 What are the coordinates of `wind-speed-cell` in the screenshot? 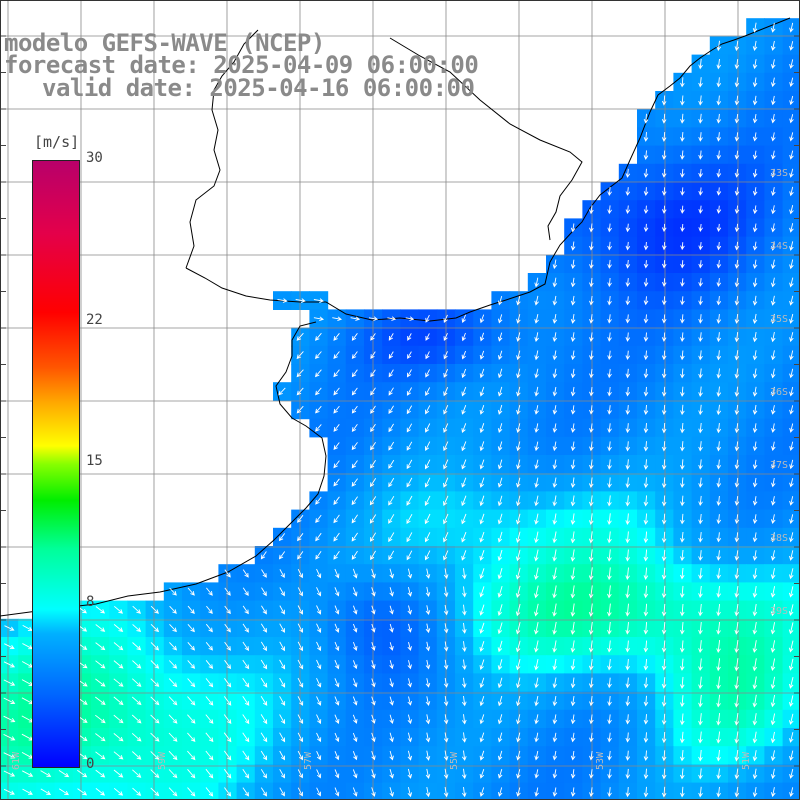 It's located at (137, 791).